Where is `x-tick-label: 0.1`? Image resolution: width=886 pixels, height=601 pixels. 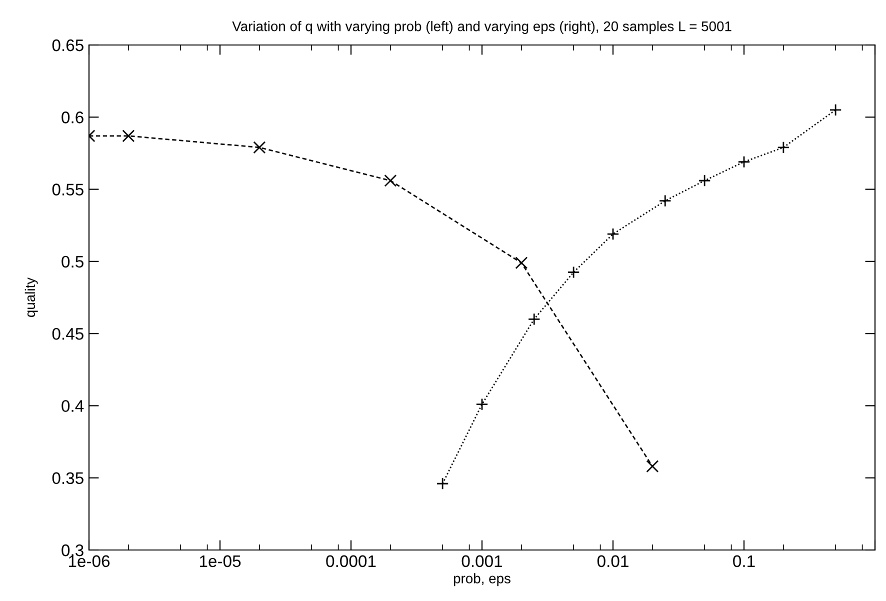 x-tick-label: 0.1 is located at coordinates (744, 561).